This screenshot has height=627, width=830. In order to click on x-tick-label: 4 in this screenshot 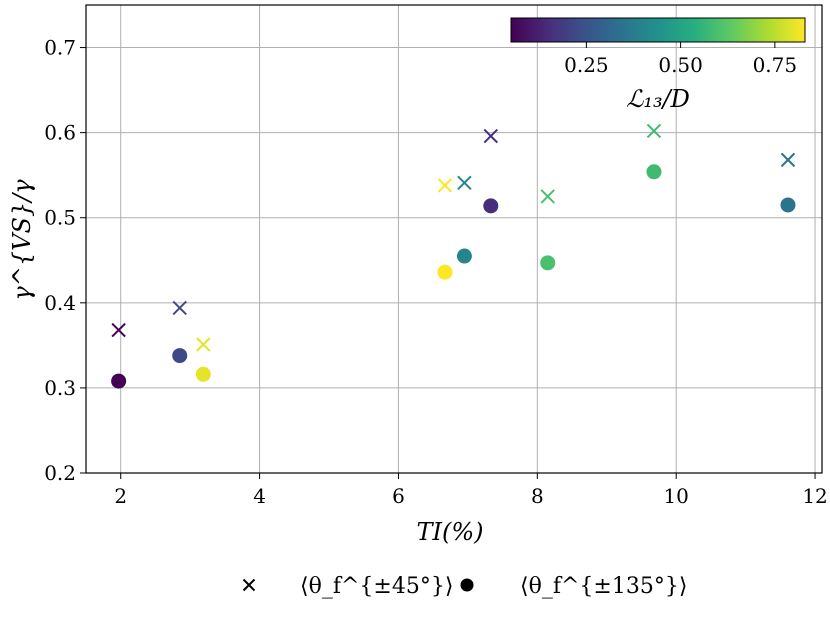, I will do `click(259, 496)`.